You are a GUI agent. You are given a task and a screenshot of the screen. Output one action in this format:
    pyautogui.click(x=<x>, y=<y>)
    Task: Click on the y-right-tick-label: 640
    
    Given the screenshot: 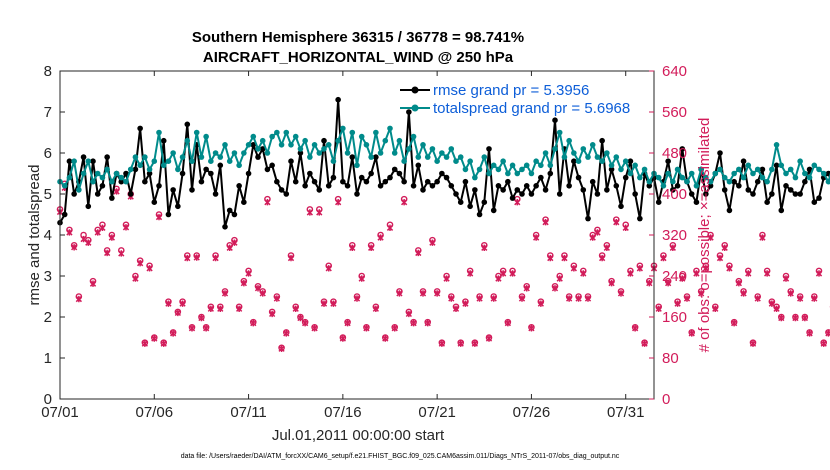 What is the action you would take?
    pyautogui.click(x=674, y=71)
    